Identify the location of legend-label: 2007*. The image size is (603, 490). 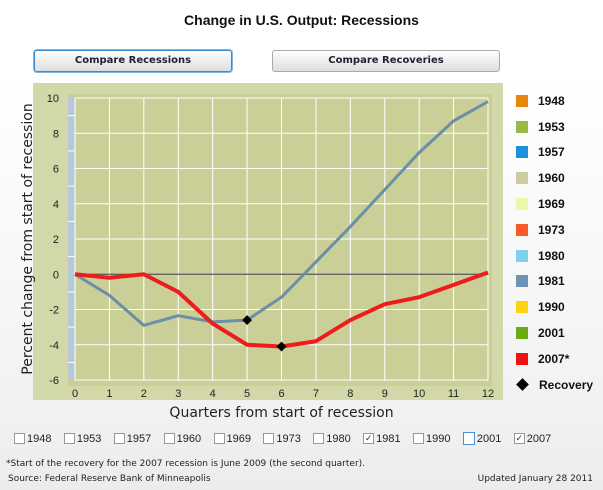
(554, 358).